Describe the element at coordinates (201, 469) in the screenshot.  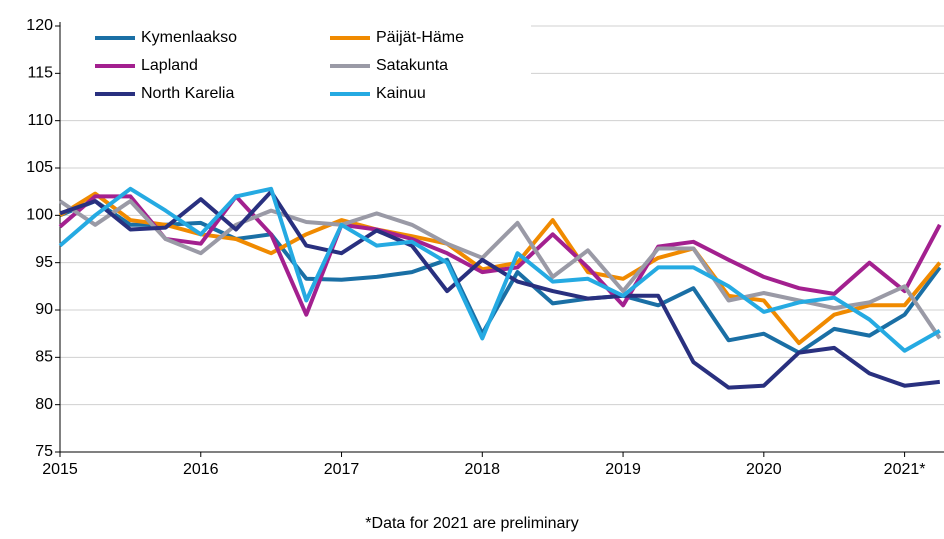
I see `x-tick-label: 2016` at that location.